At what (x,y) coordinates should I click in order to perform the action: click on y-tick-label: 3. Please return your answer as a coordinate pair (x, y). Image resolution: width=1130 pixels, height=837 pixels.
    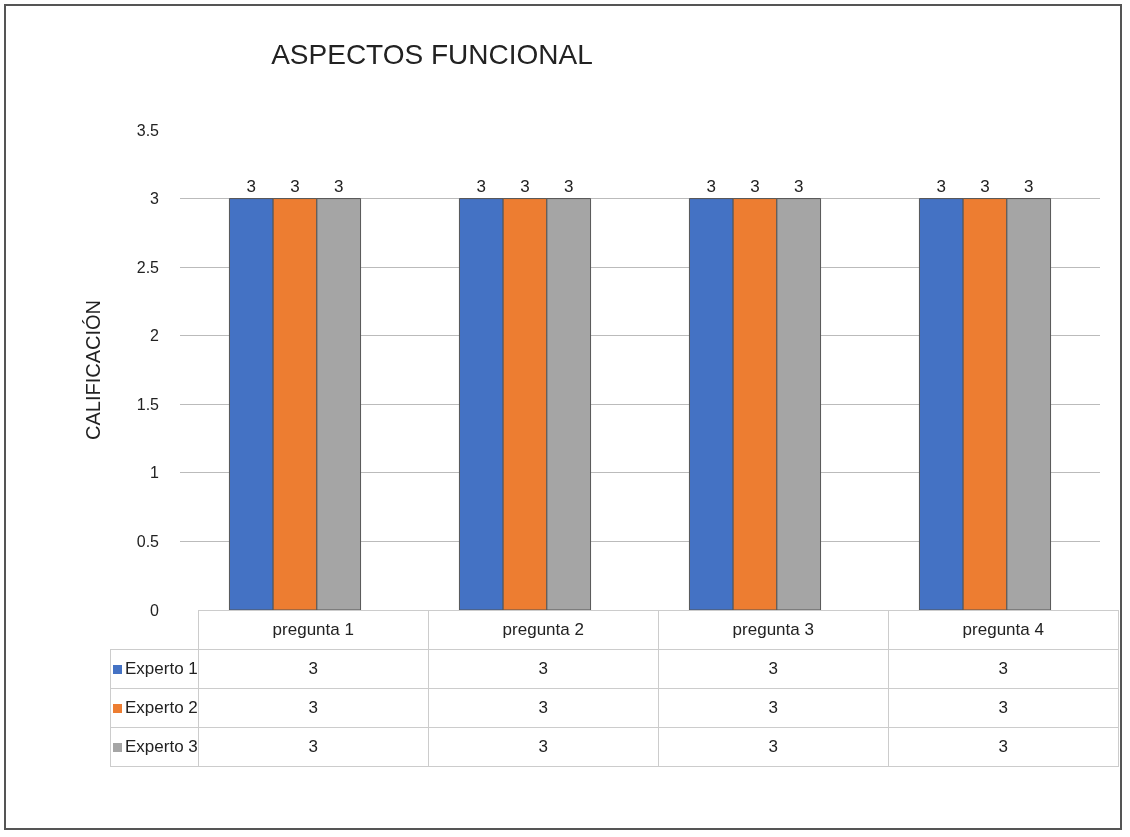
    Looking at the image, I should click on (155, 199).